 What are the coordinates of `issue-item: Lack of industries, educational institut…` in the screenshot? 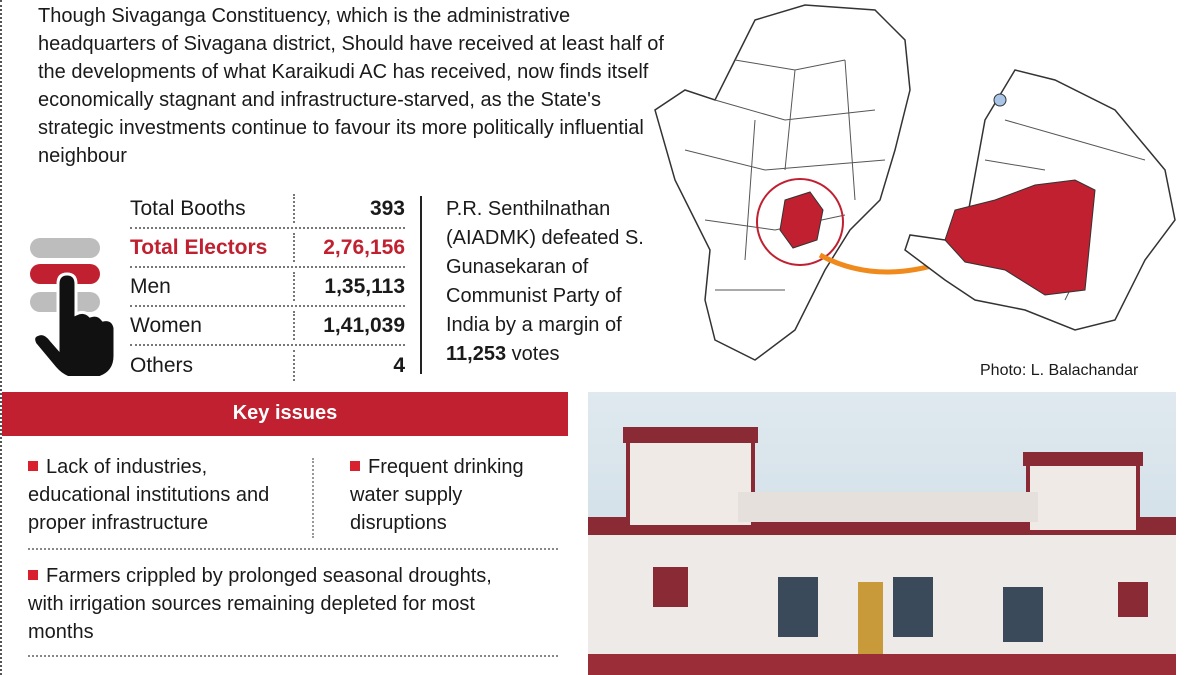 It's located at (149, 495).